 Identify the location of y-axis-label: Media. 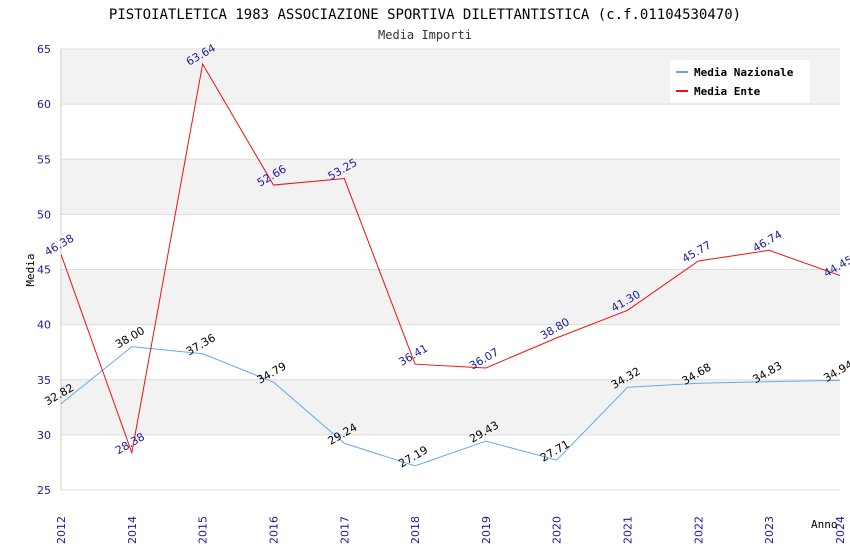
(30, 269).